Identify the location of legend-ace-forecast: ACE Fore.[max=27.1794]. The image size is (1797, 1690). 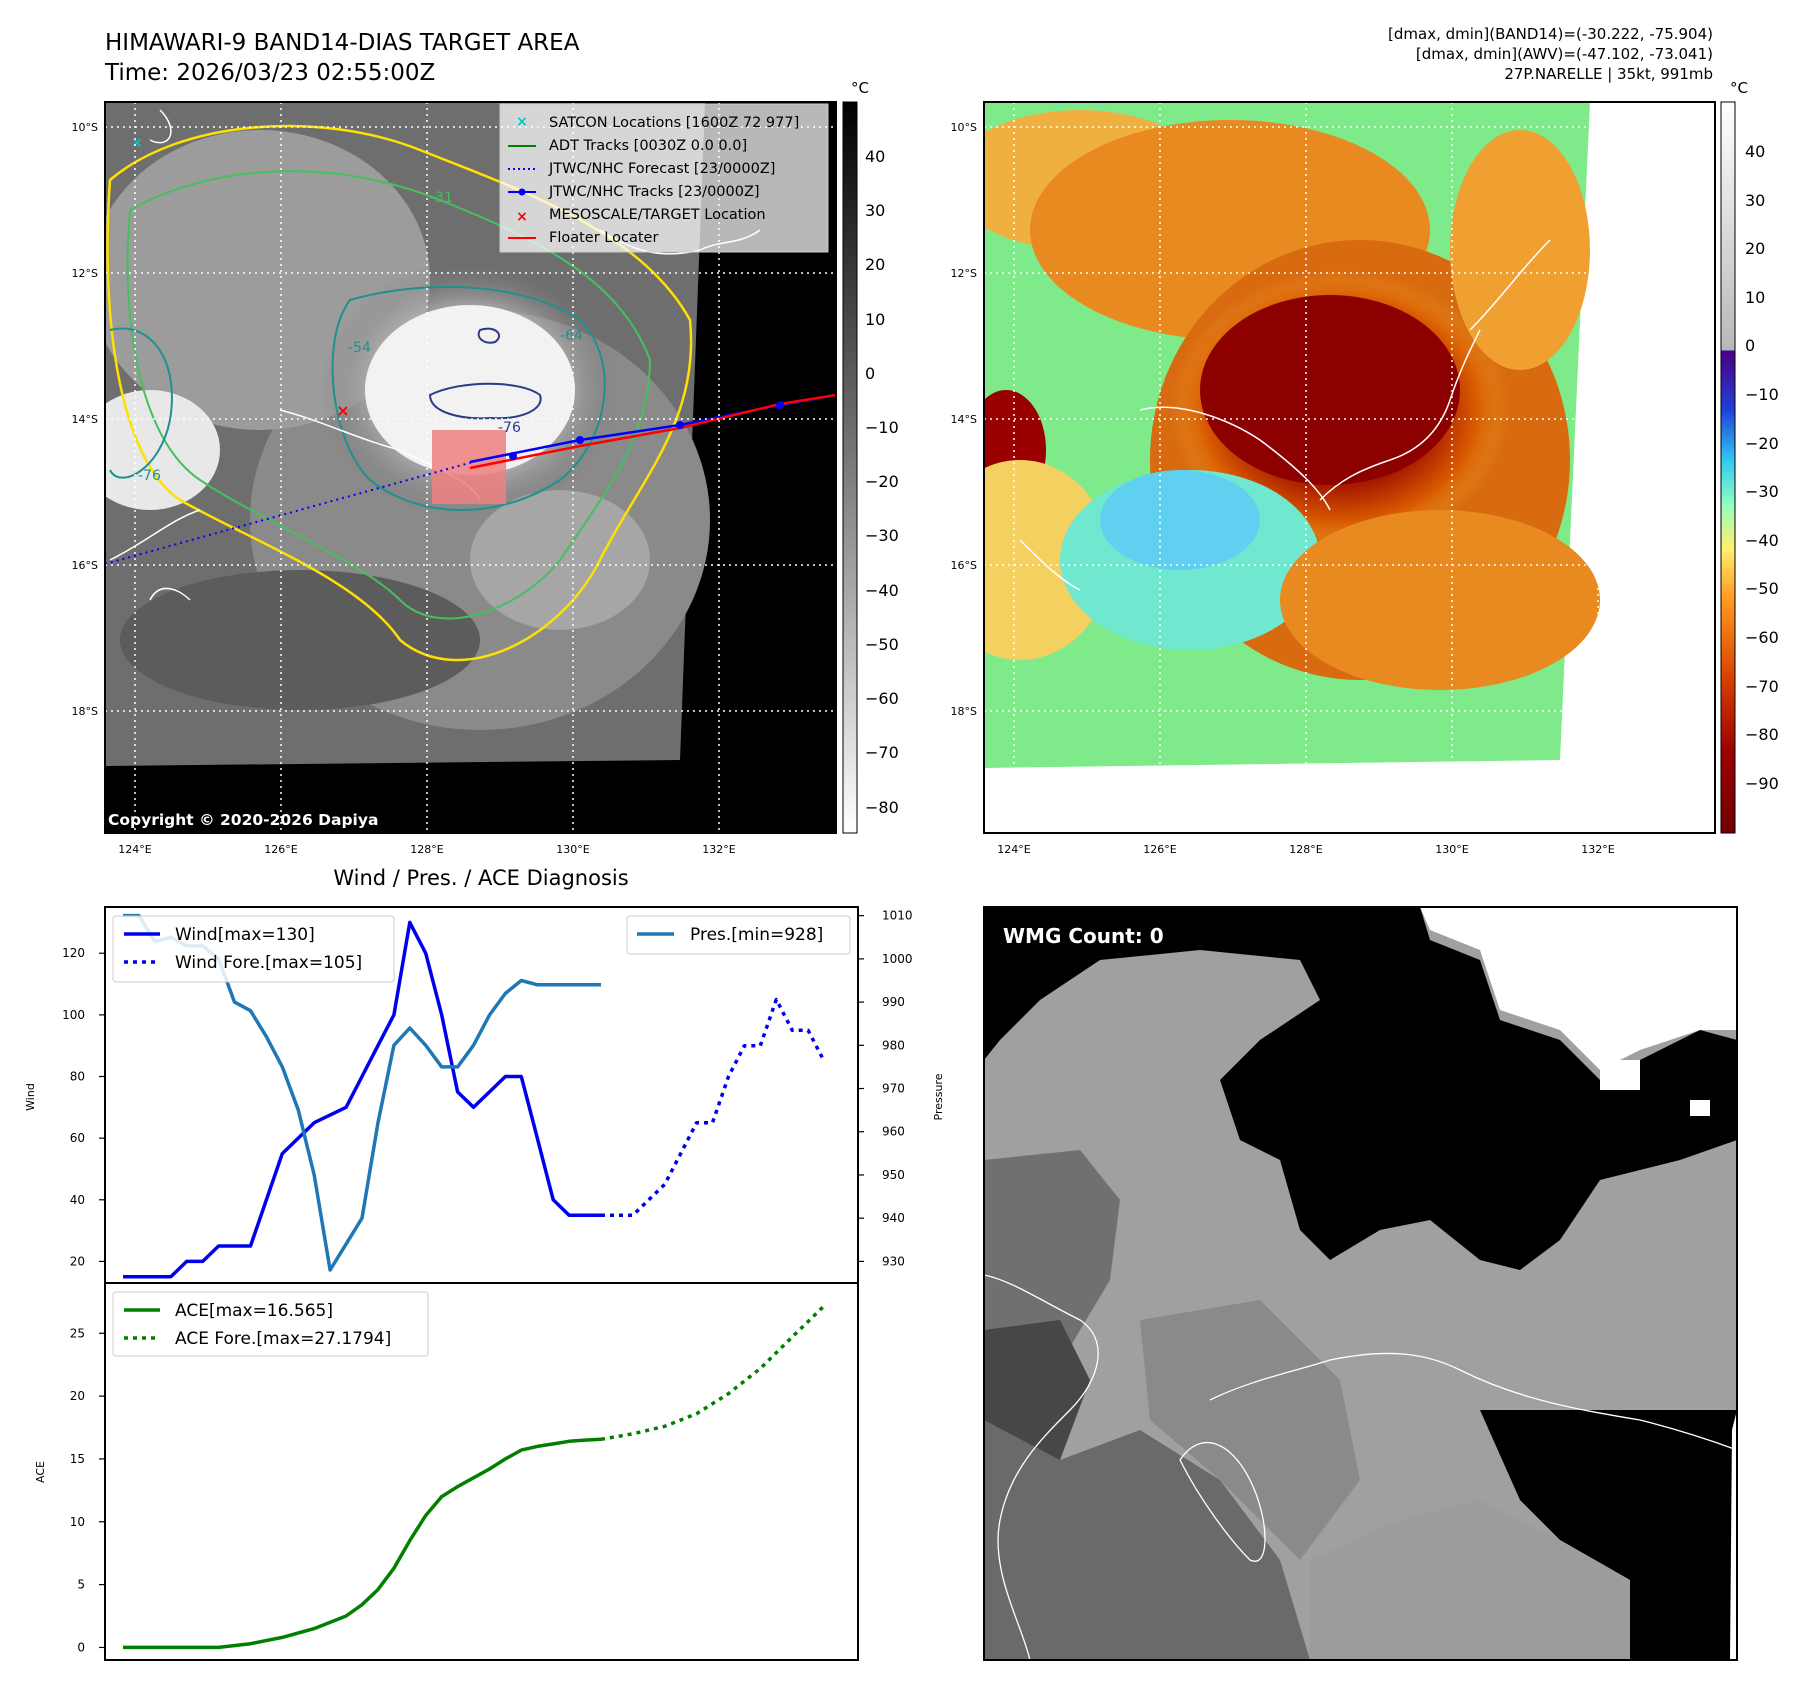
(283, 1339).